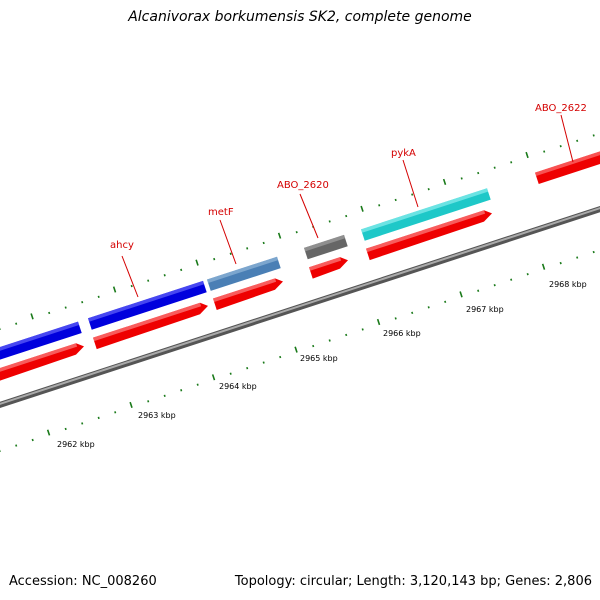 Image resolution: width=600 pixels, height=600 pixels. Describe the element at coordinates (319, 358) in the screenshot. I see `scale-label-2965: 2965 kbp` at that location.